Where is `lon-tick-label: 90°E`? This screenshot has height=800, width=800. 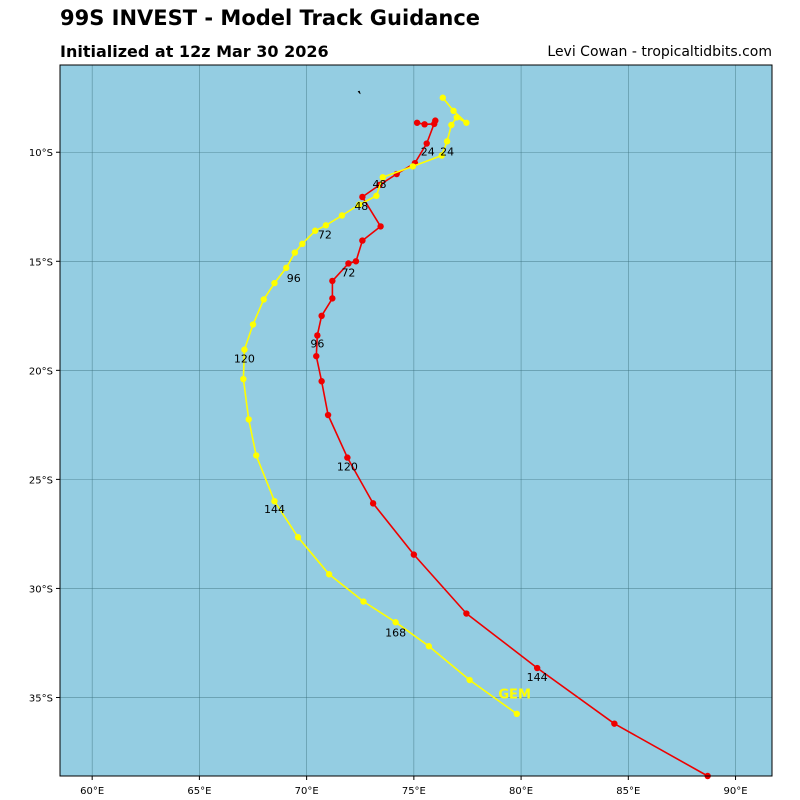 lon-tick-label: 90°E is located at coordinates (736, 791).